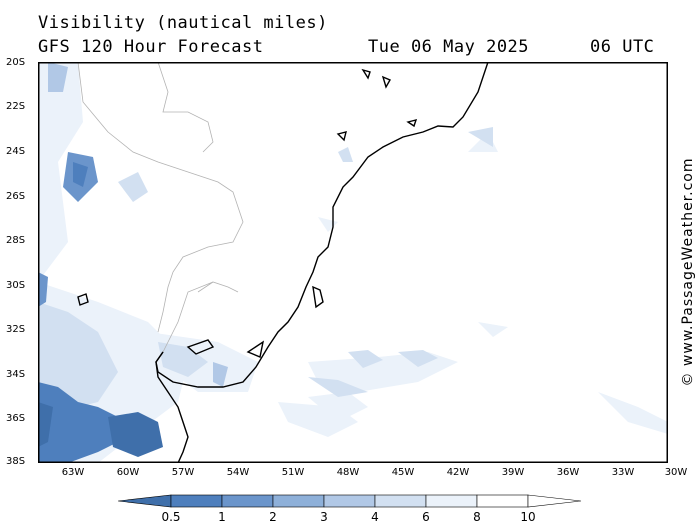  What do you see at coordinates (16, 62) in the screenshot?
I see `lat-label: 20S` at bounding box center [16, 62].